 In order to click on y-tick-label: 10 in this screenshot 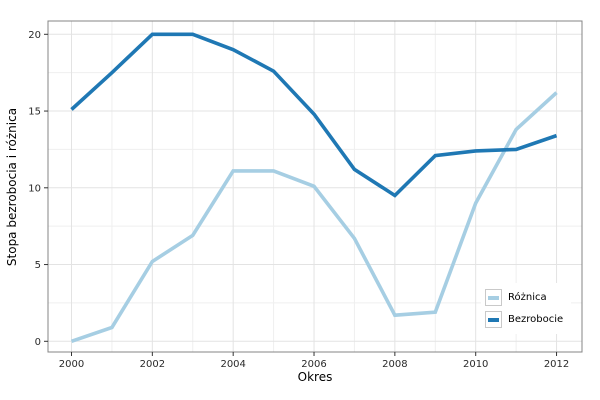, I will do `click(34, 188)`.